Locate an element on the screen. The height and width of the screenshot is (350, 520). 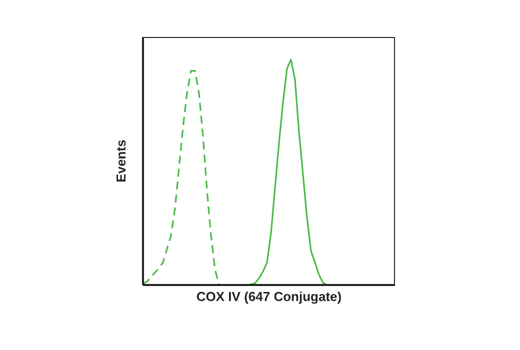
x-axis-title: COX IV (647 Conjugate) is located at coordinates (269, 296).